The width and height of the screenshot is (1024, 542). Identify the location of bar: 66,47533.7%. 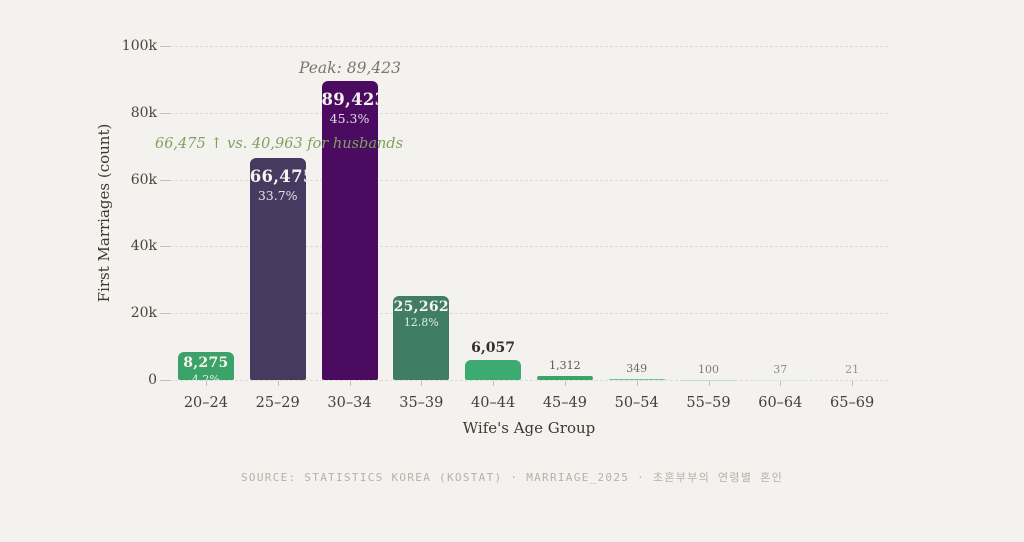
(277, 268).